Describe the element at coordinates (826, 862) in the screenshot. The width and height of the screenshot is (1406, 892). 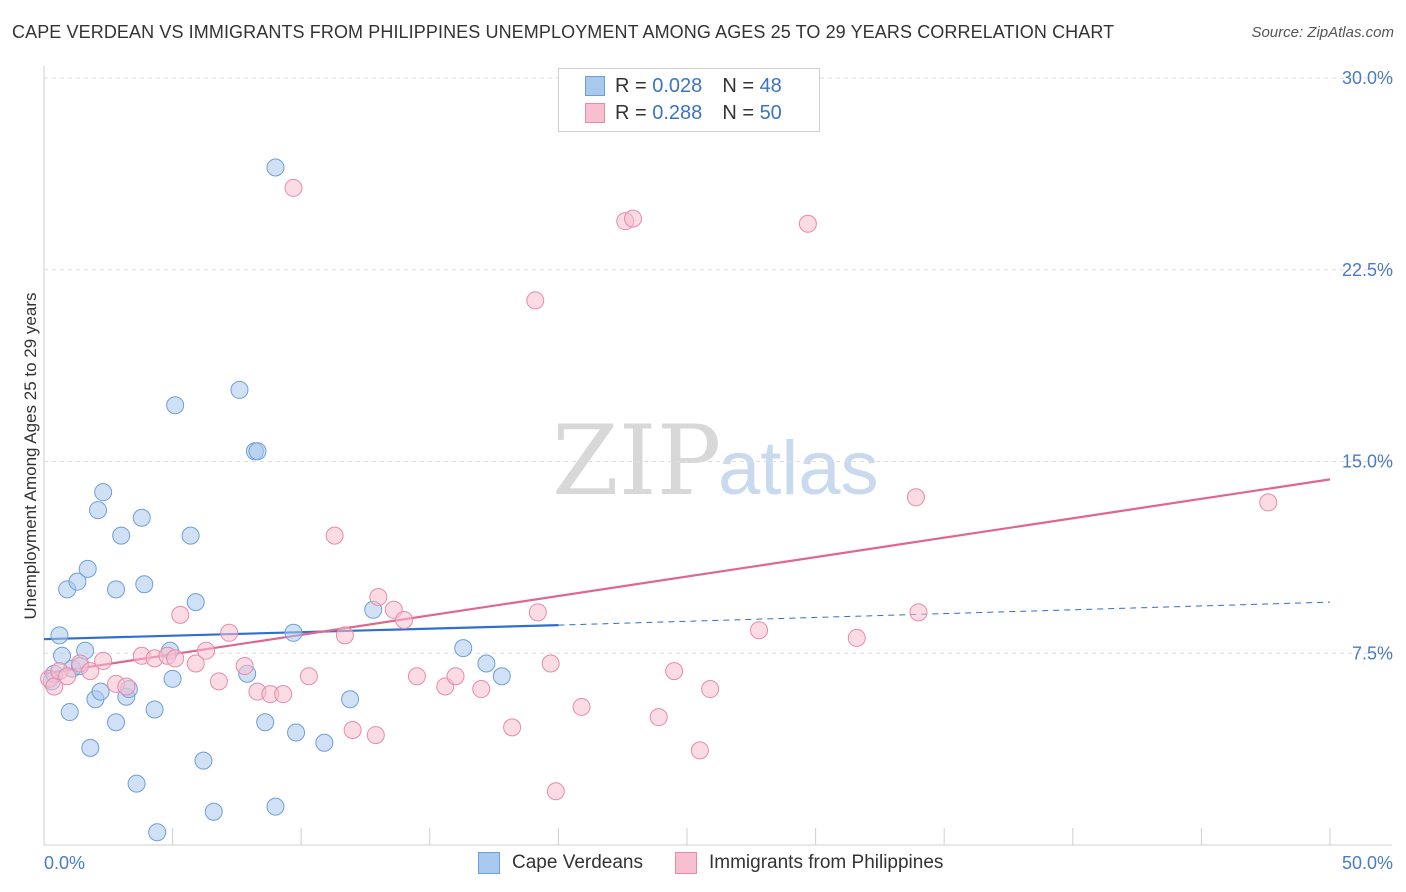
I see `bottom-legend-label: Immigrants from Philippines` at that location.